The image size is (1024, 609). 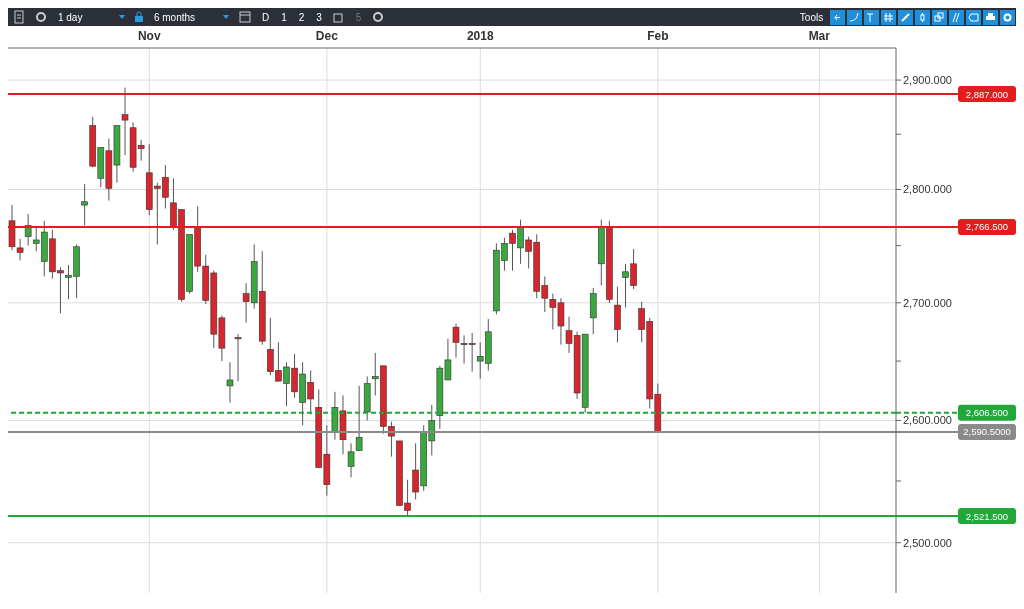 I want to click on x-tick-label: Mar, so click(x=819, y=36).